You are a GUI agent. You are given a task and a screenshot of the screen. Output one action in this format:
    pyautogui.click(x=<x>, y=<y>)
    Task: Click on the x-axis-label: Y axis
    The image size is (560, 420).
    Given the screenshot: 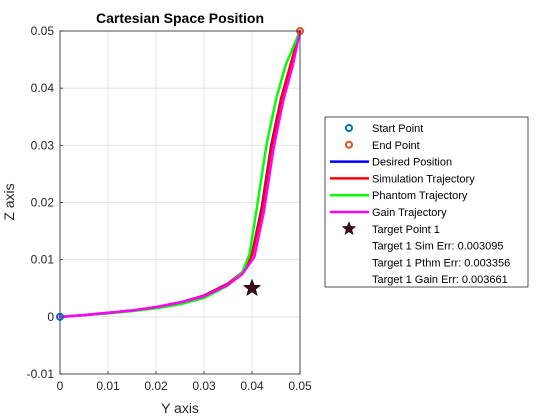 What is the action you would take?
    pyautogui.click(x=180, y=408)
    